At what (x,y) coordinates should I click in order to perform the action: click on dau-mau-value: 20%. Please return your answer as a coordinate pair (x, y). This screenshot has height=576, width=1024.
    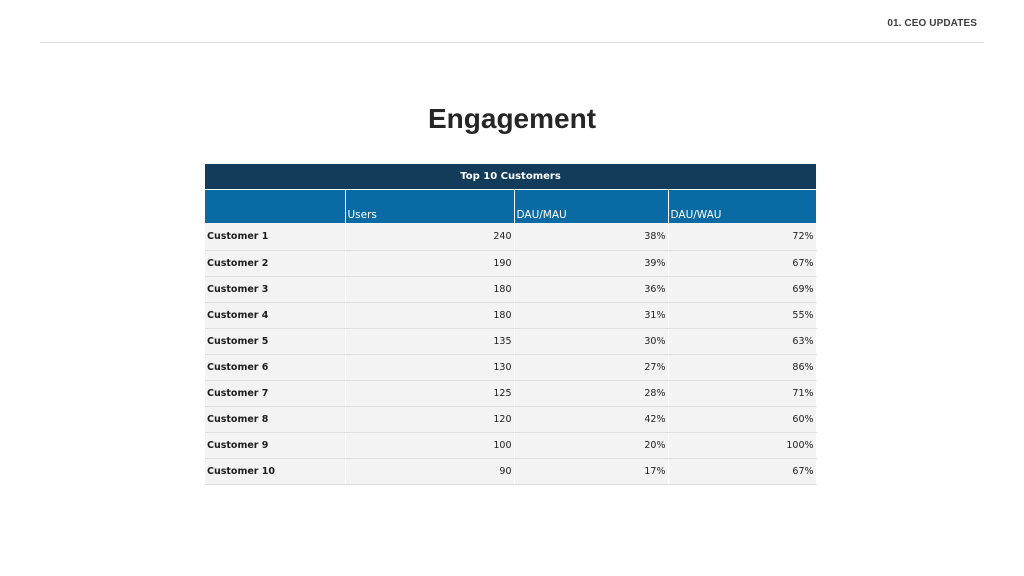
    Looking at the image, I should click on (591, 445).